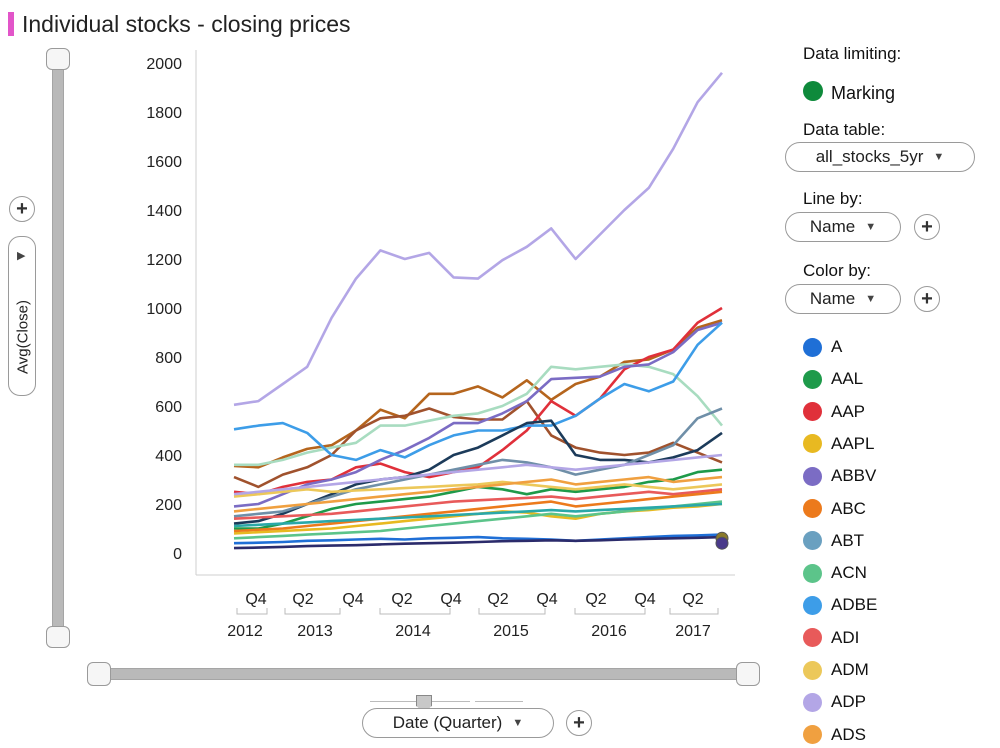  What do you see at coordinates (58, 637) in the screenshot?
I see `y-range-slider-bottom-handle` at bounding box center [58, 637].